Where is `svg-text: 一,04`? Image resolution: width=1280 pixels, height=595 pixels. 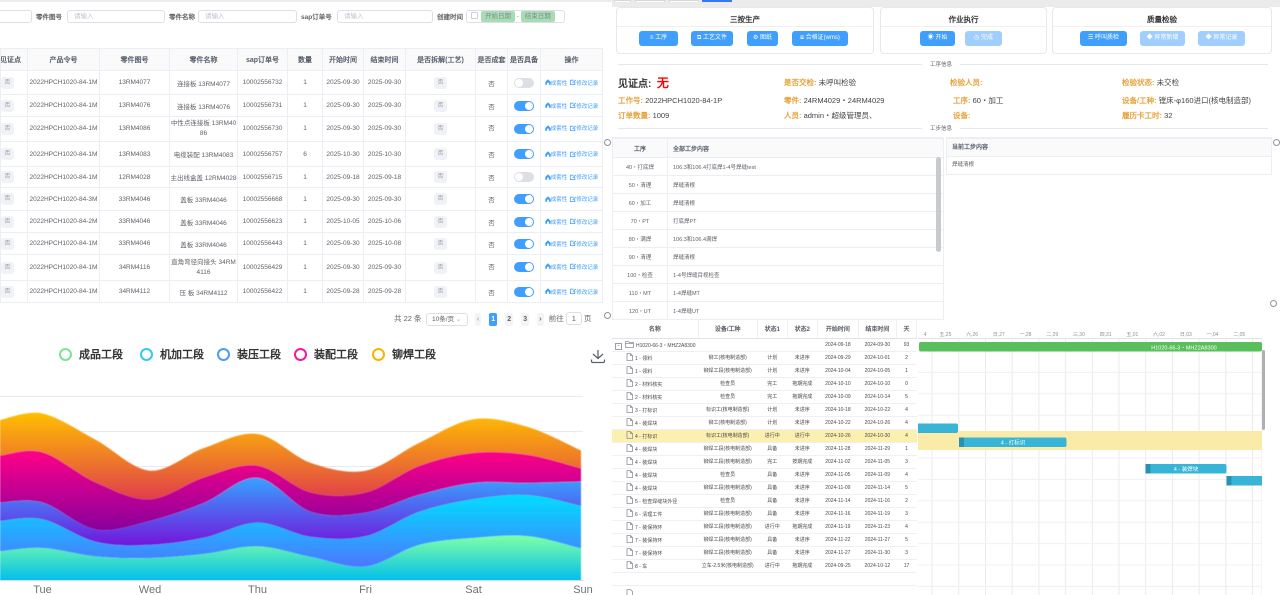 svg-text: 一,04 is located at coordinates (1213, 335).